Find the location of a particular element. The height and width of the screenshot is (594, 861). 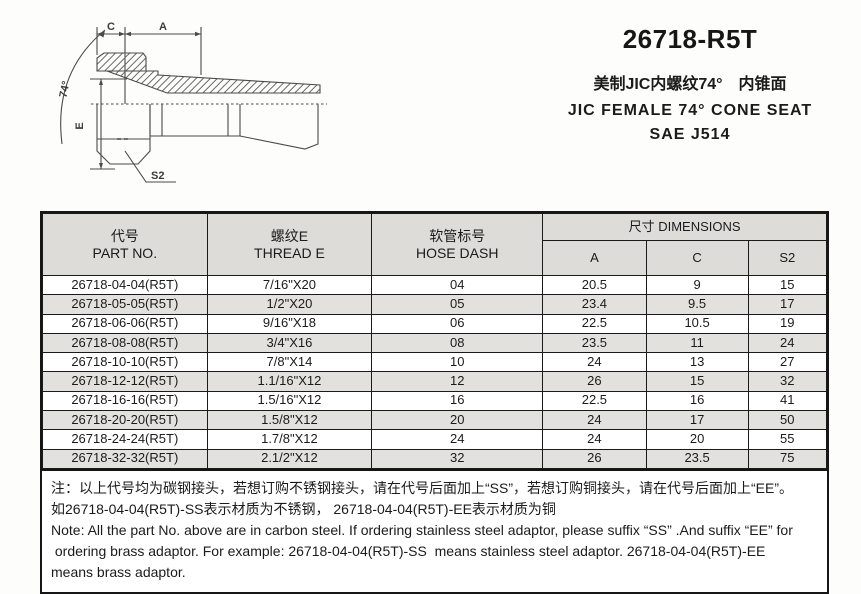

cell-dim-c: 23.5 is located at coordinates (697, 458).